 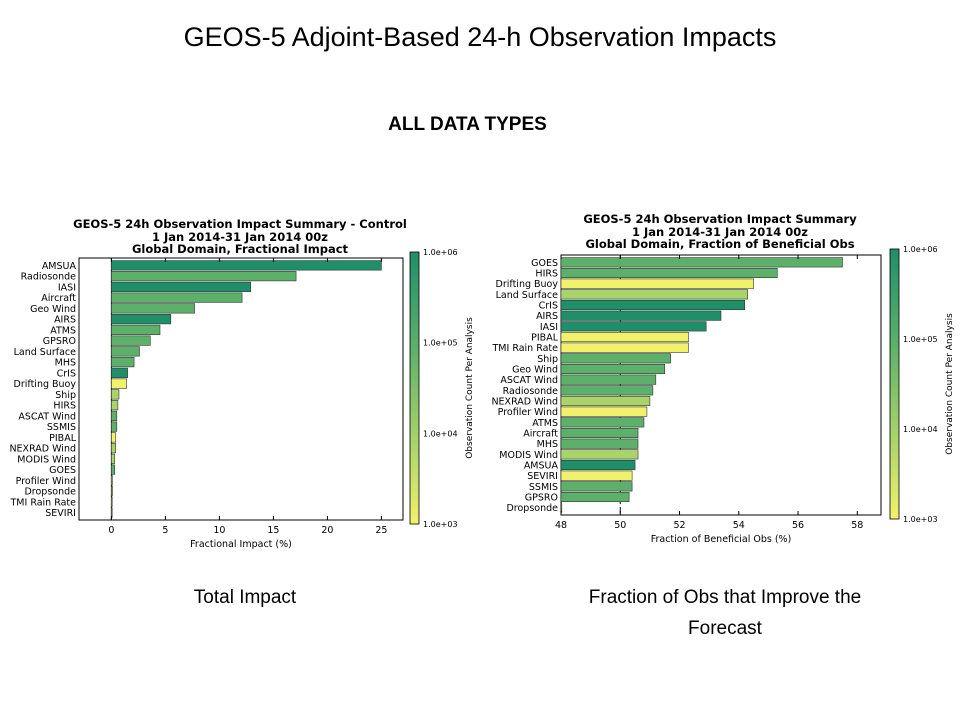 What do you see at coordinates (620, 525) in the screenshot?
I see `x-tick-label: 50` at bounding box center [620, 525].